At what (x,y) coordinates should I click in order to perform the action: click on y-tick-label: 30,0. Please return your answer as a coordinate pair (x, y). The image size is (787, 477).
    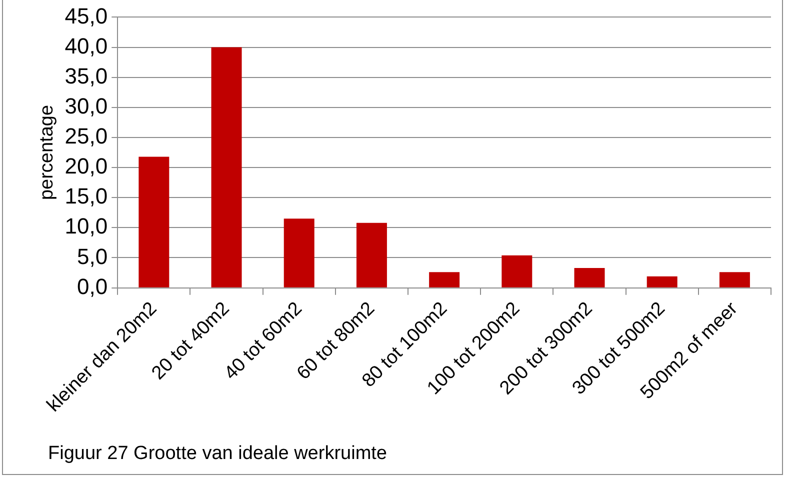
    Looking at the image, I should click on (86, 105).